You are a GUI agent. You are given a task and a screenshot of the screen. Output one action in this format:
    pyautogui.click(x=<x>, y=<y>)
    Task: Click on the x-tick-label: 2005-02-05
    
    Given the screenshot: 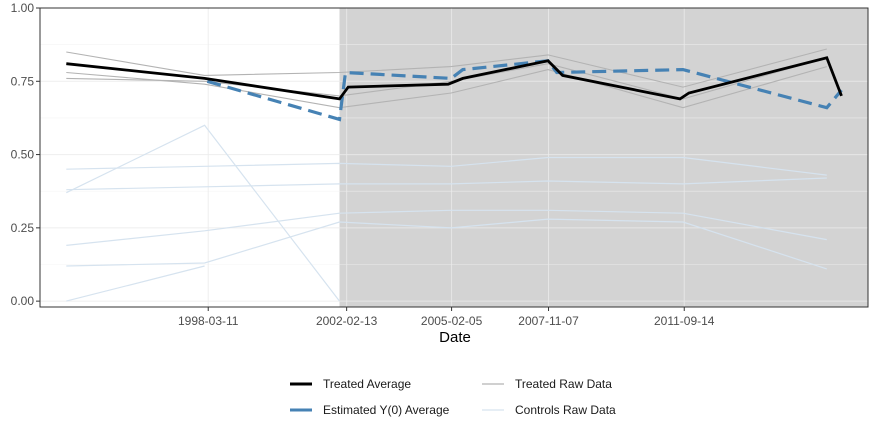 What is the action you would take?
    pyautogui.click(x=452, y=321)
    